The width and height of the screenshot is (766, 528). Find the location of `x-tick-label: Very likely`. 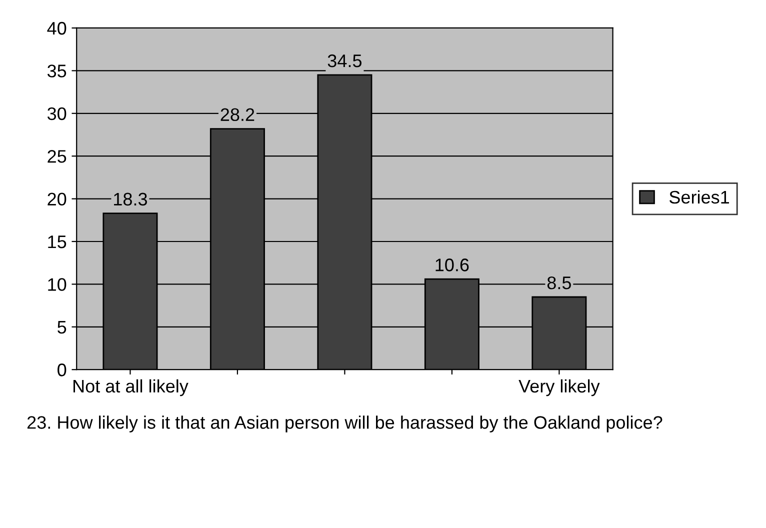

x-tick-label: Very likely is located at coordinates (559, 387).